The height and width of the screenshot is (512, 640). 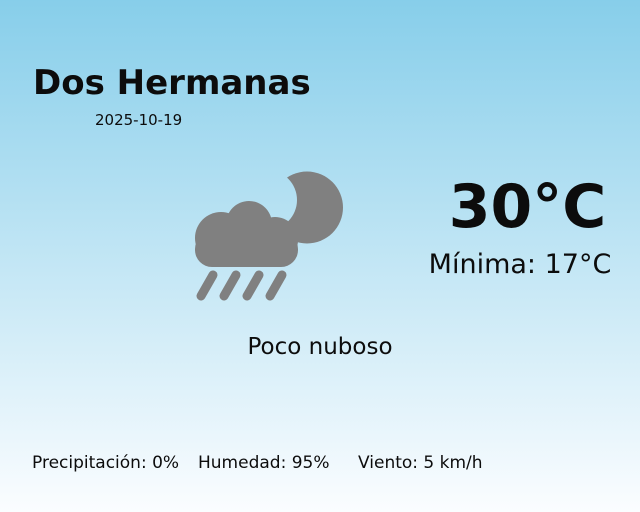 What do you see at coordinates (139, 120) in the screenshot?
I see `date-label: 2025-10-19` at bounding box center [139, 120].